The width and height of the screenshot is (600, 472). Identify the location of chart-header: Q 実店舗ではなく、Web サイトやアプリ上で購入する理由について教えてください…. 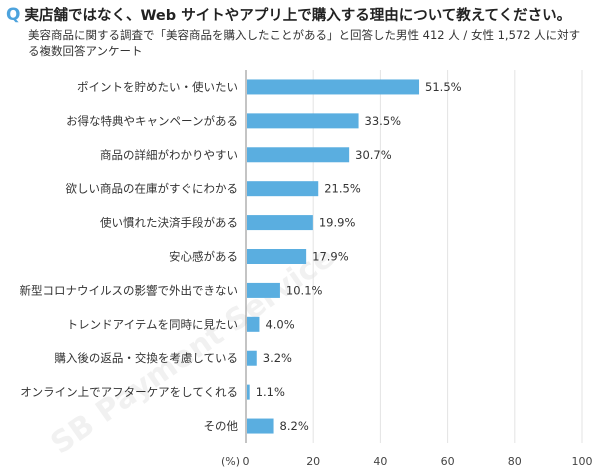
(301, 31).